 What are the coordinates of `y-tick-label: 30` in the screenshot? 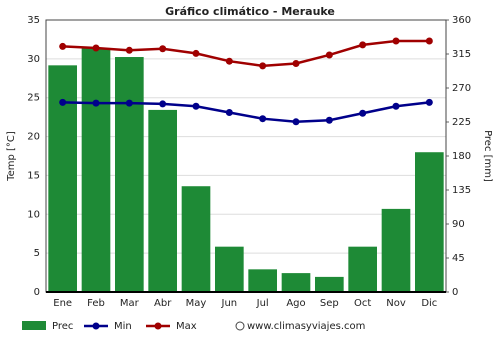 It's located at (33, 59).